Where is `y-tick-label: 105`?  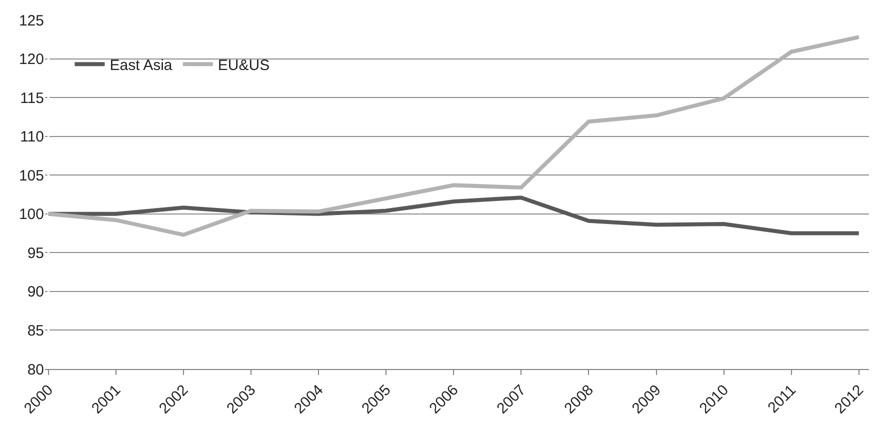
y-tick-label: 105 is located at coordinates (31, 175).